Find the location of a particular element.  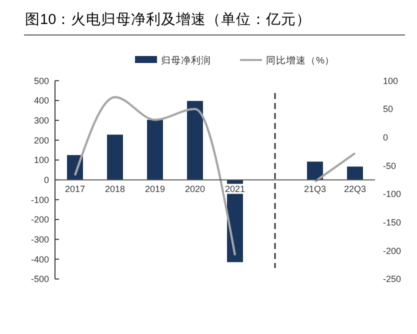

legend-label: 同比增速（%） is located at coordinates (300, 60).